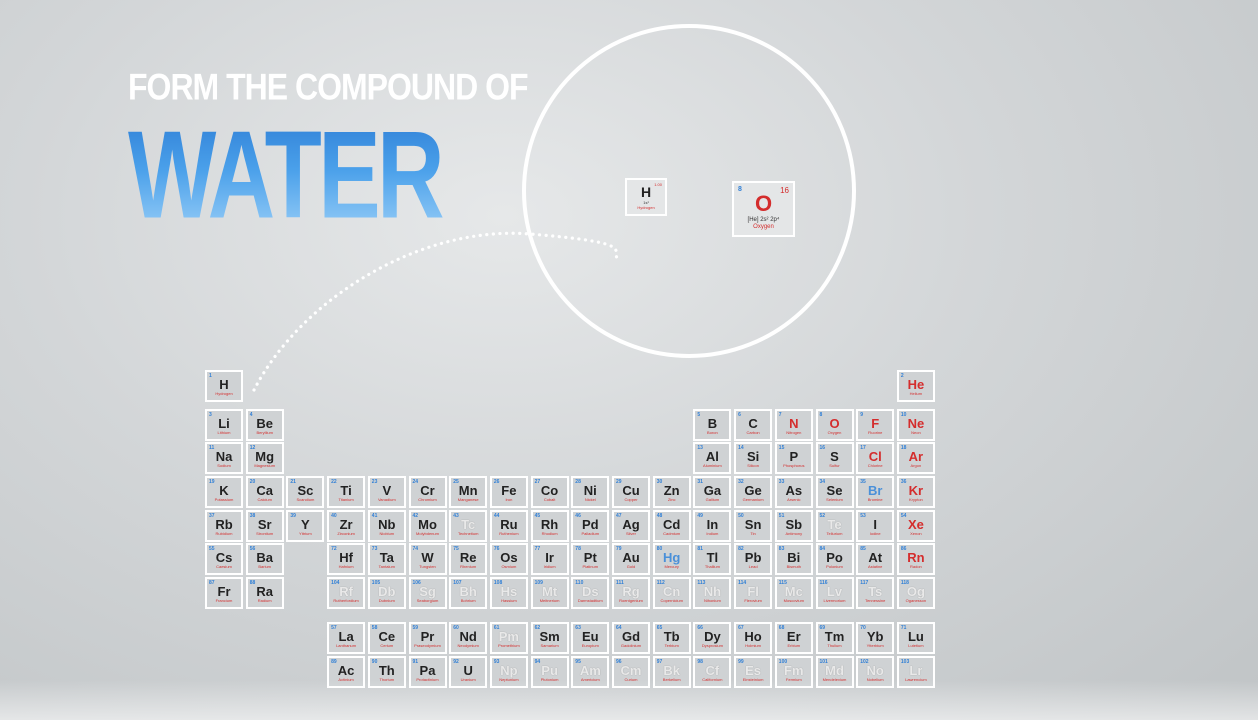  Describe the element at coordinates (671, 492) in the screenshot. I see `element-tile-zn: 30 Zn Zinc` at that location.